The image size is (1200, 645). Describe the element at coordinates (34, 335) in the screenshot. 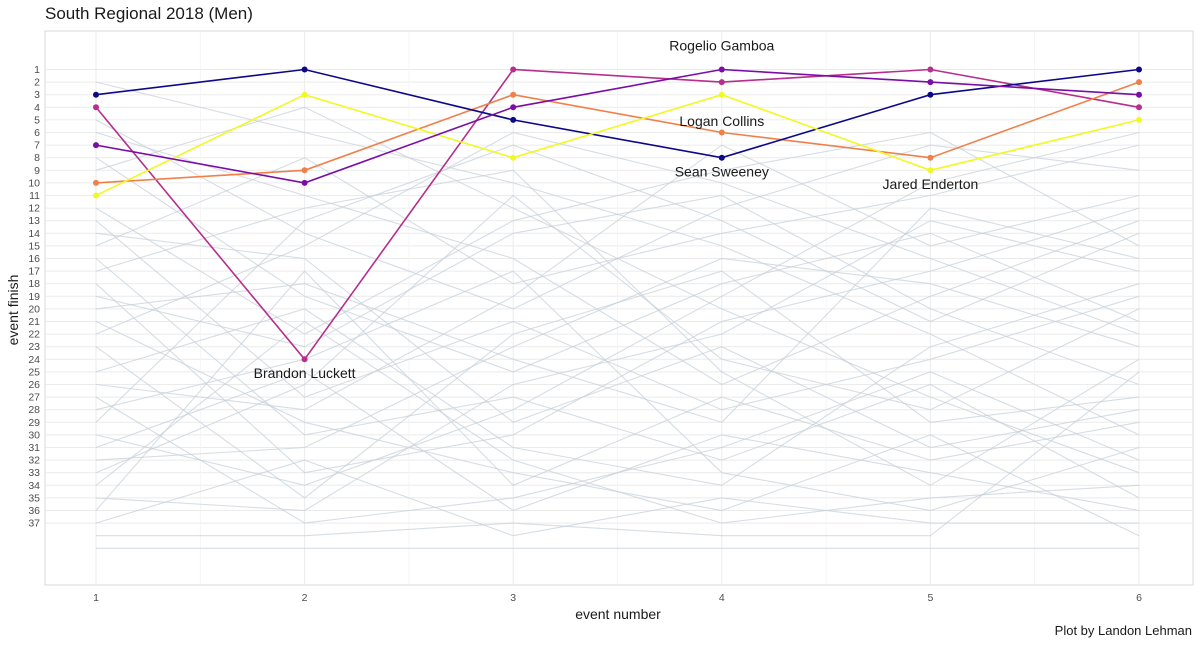

I see `y-tick-label: 22` at that location.